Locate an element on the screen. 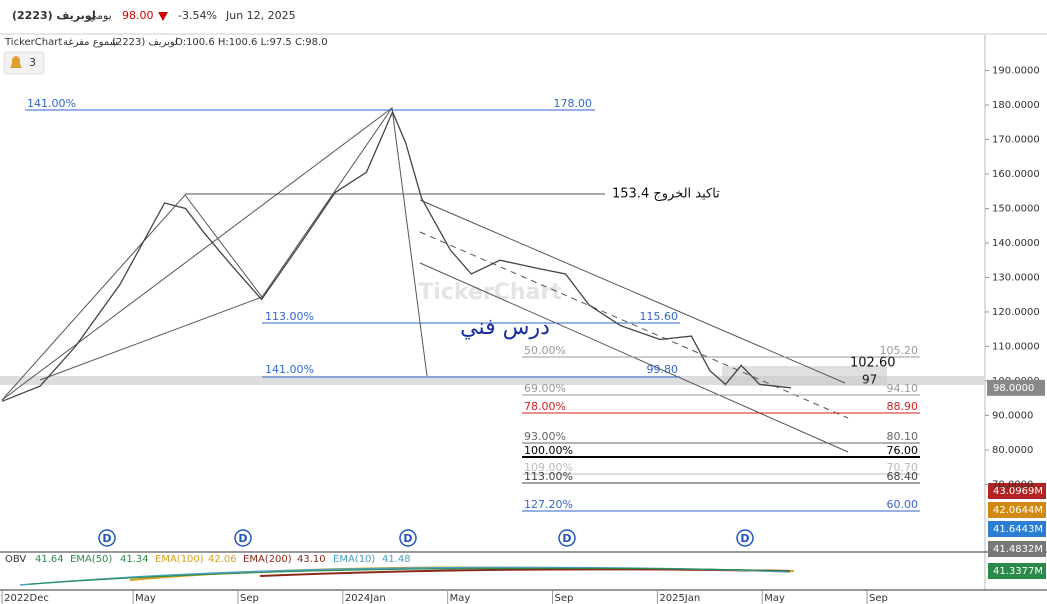 This screenshot has height=604, width=1047. level-pct: 93.00% is located at coordinates (545, 436).